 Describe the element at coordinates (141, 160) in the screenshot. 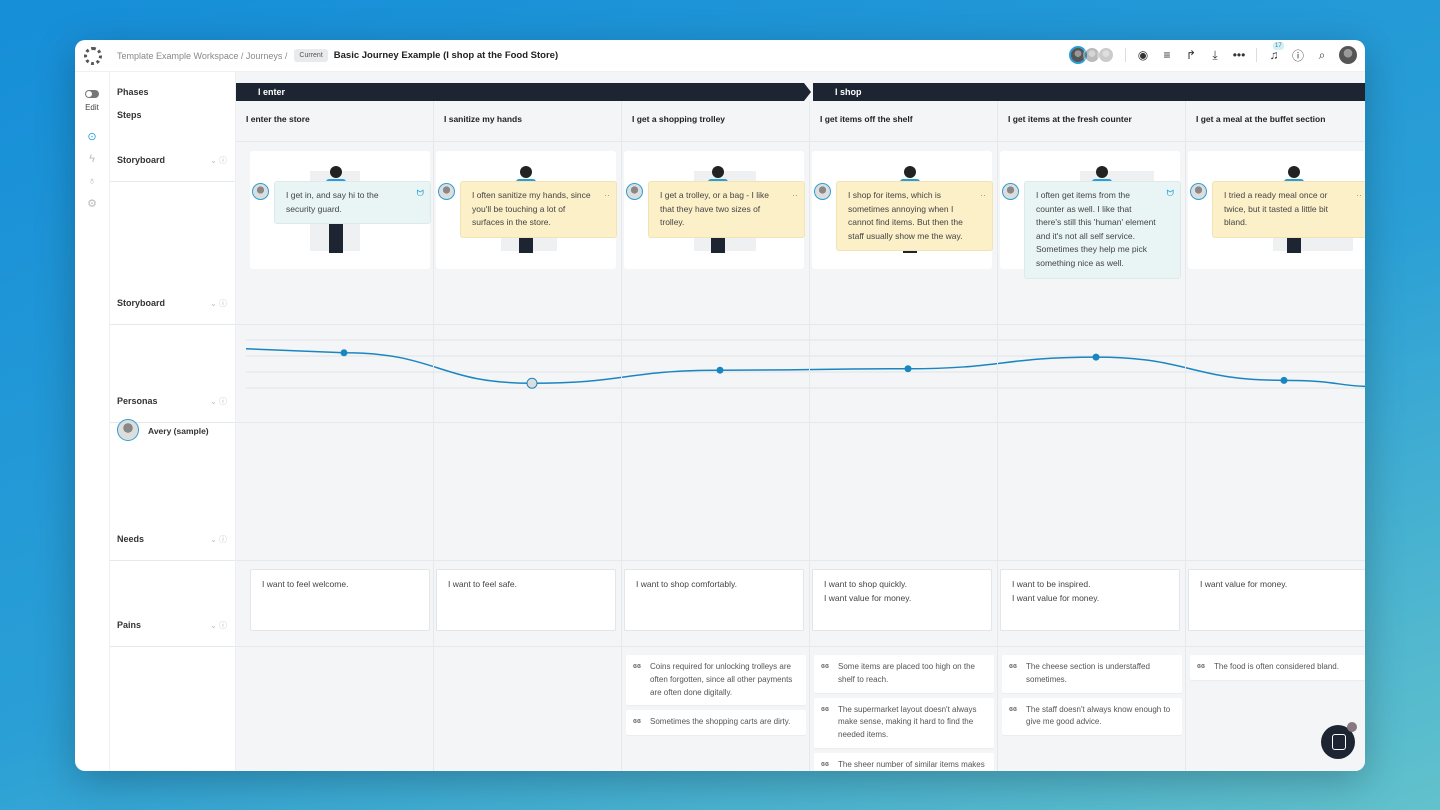

I see `storyboard-label: Storyboard` at that location.